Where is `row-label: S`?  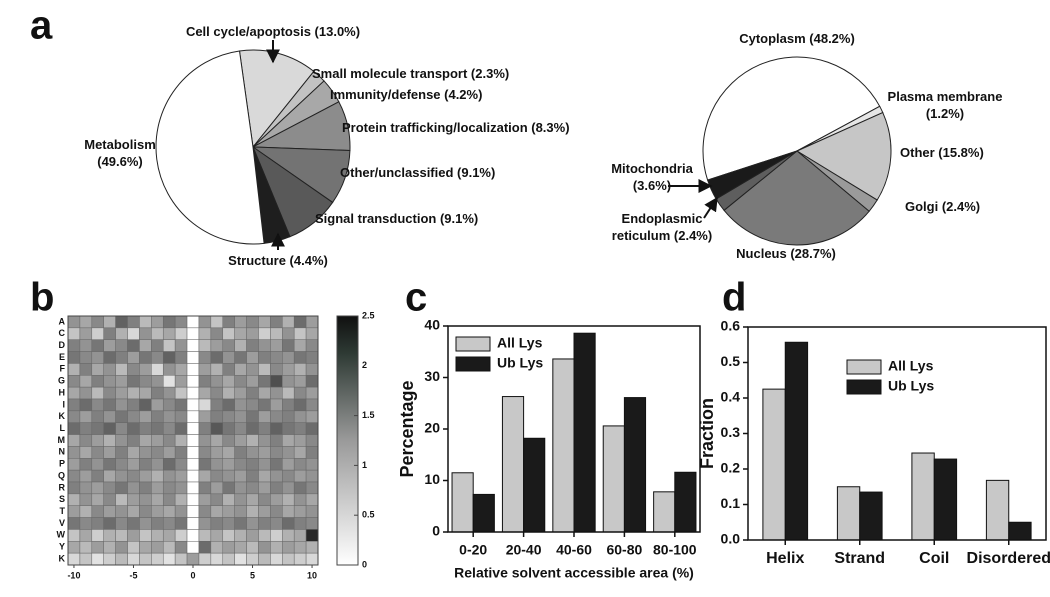 row-label: S is located at coordinates (62, 499).